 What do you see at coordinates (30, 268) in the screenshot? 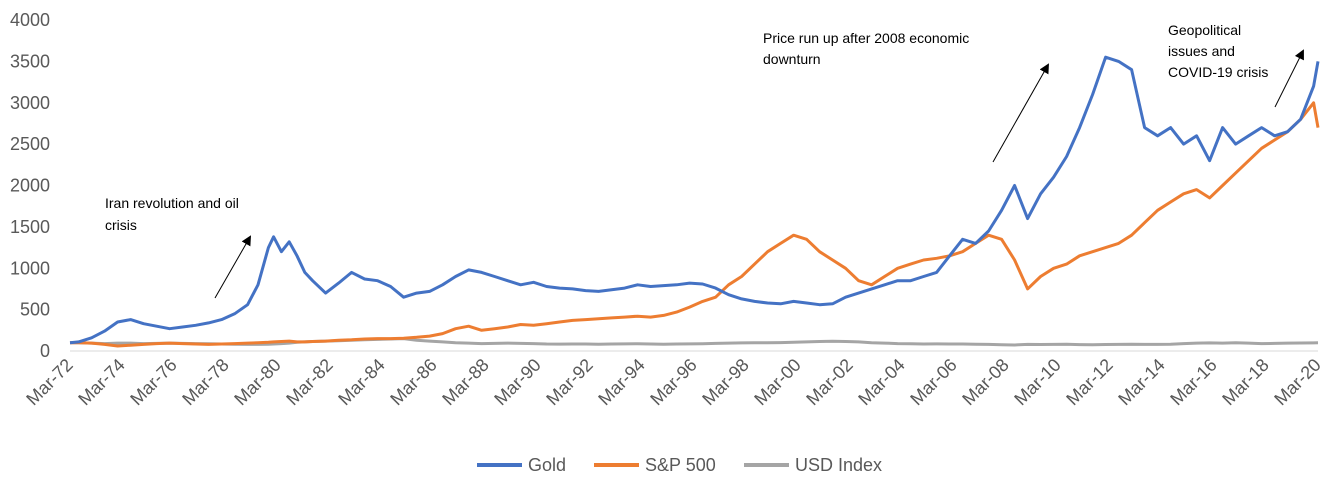
I see `y-tick-label: 1000` at bounding box center [30, 268].